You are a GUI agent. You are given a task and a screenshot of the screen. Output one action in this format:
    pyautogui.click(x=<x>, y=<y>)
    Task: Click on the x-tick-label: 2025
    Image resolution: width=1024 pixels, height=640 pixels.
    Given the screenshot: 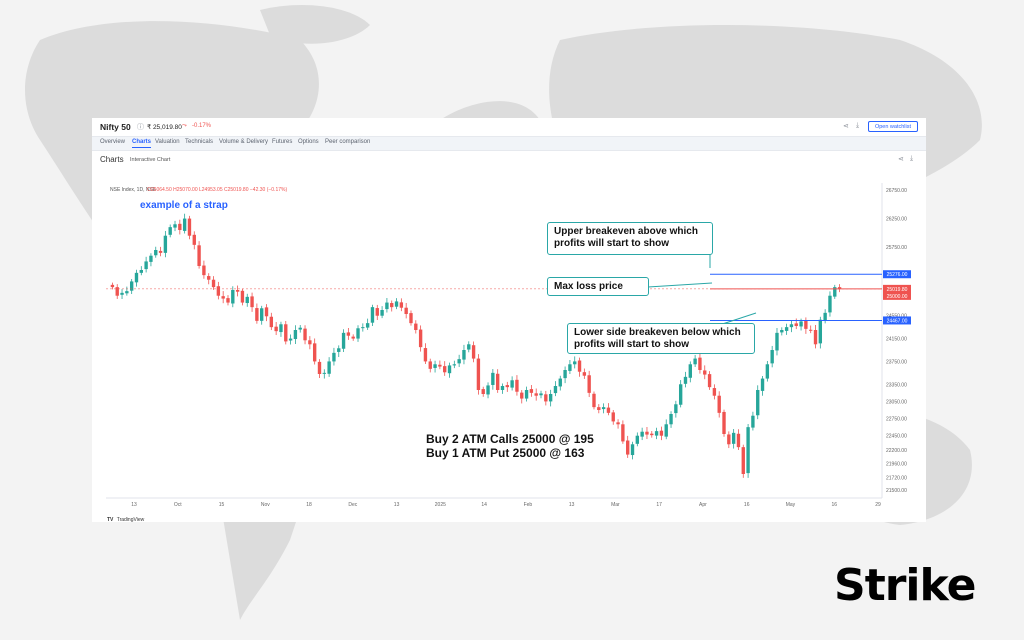 What is the action you would take?
    pyautogui.click(x=440, y=505)
    